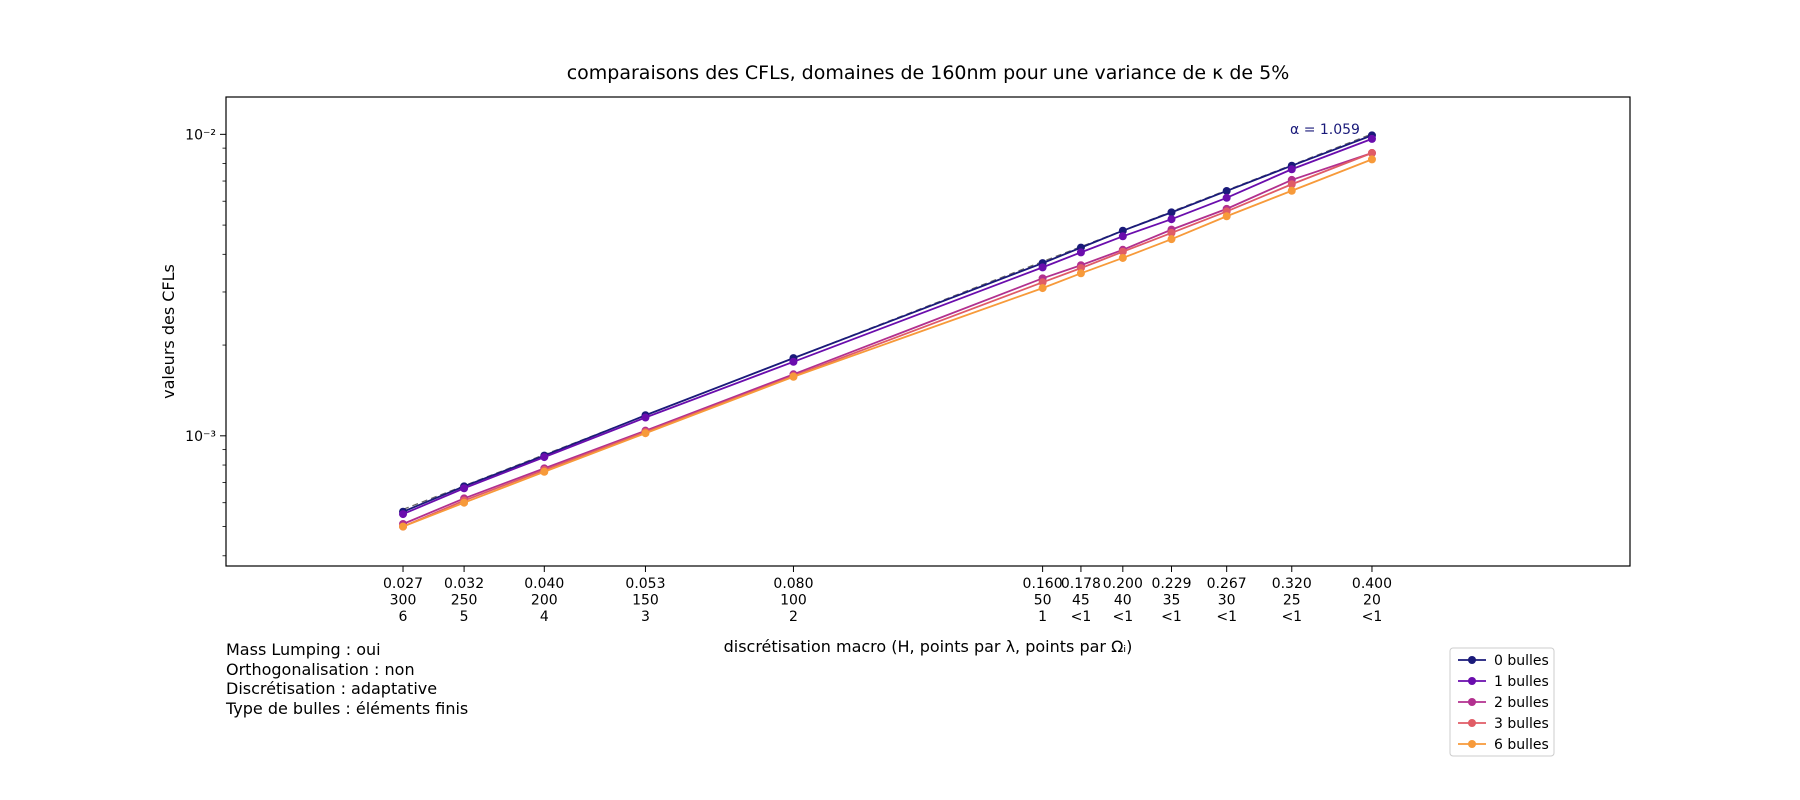 The width and height of the screenshot is (1800, 800). I want to click on x-tick-label: 0.027, so click(403, 584).